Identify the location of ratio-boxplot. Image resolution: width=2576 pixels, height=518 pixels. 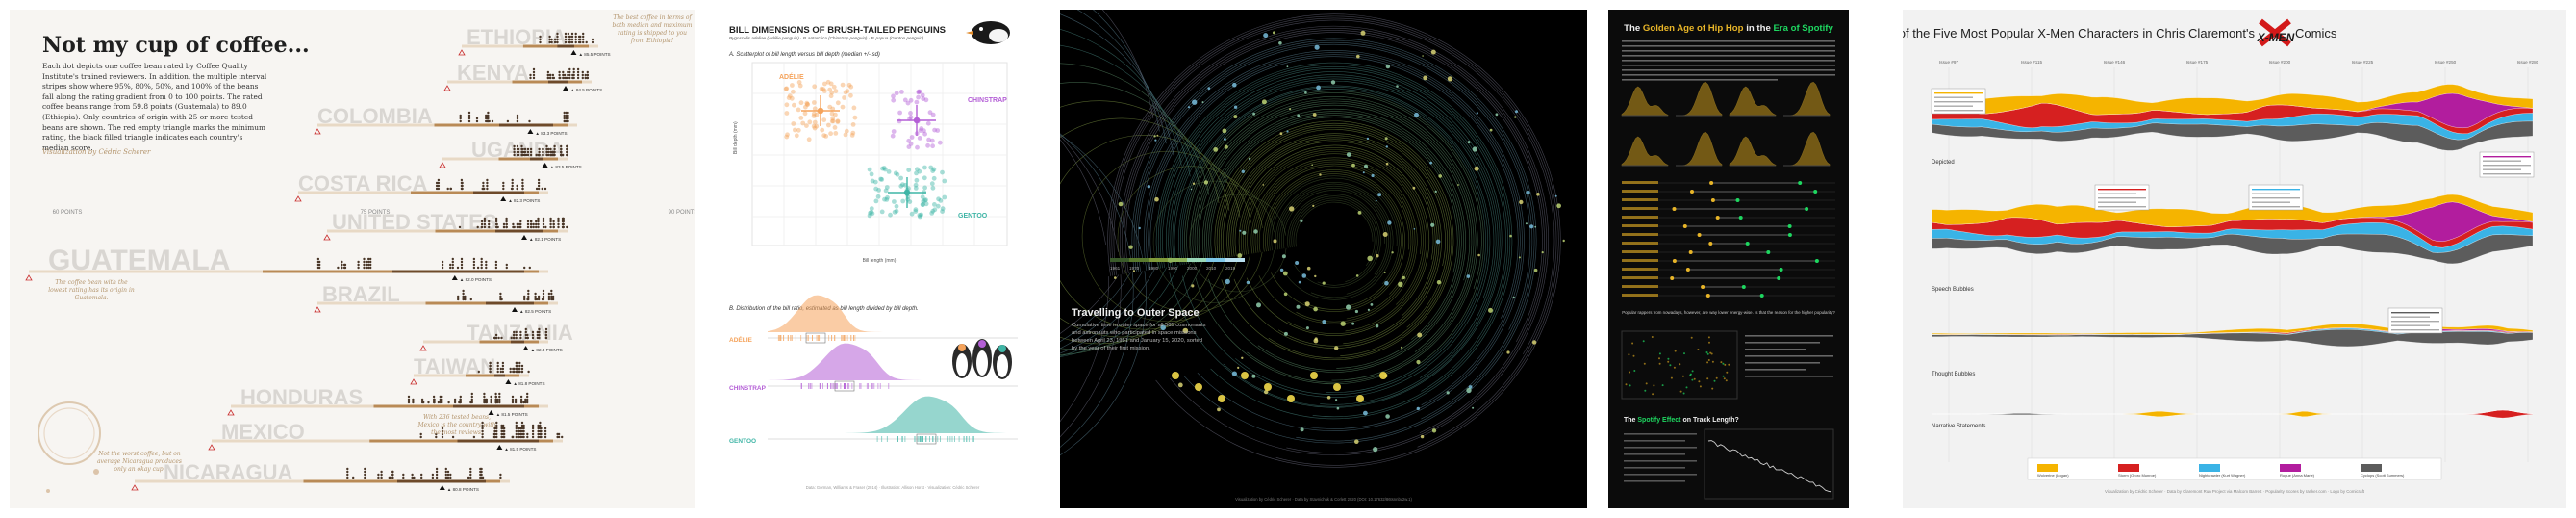
(816, 338).